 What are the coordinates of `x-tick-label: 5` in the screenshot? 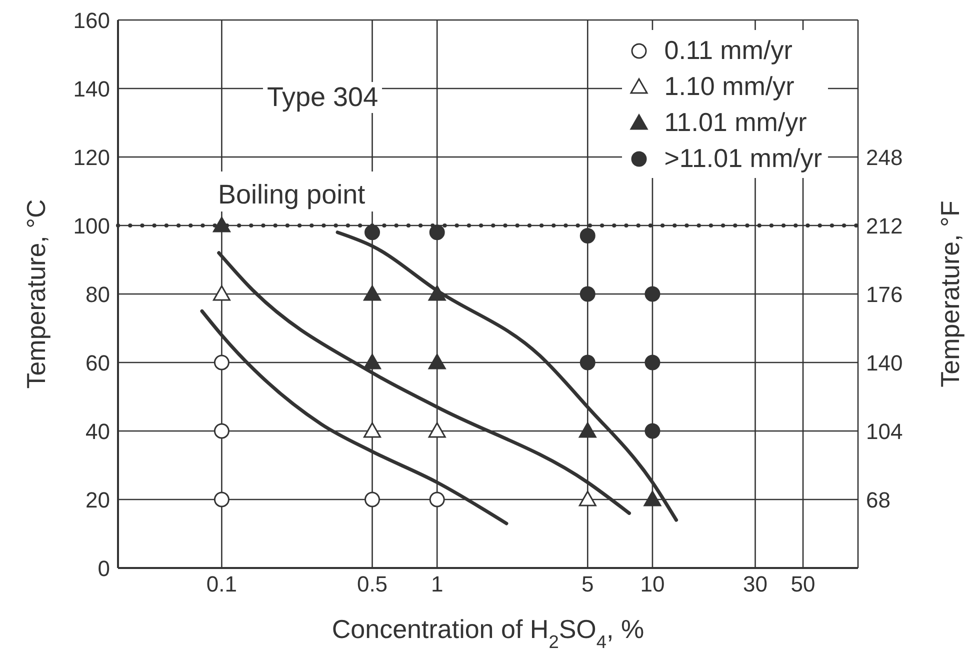 It's located at (588, 584).